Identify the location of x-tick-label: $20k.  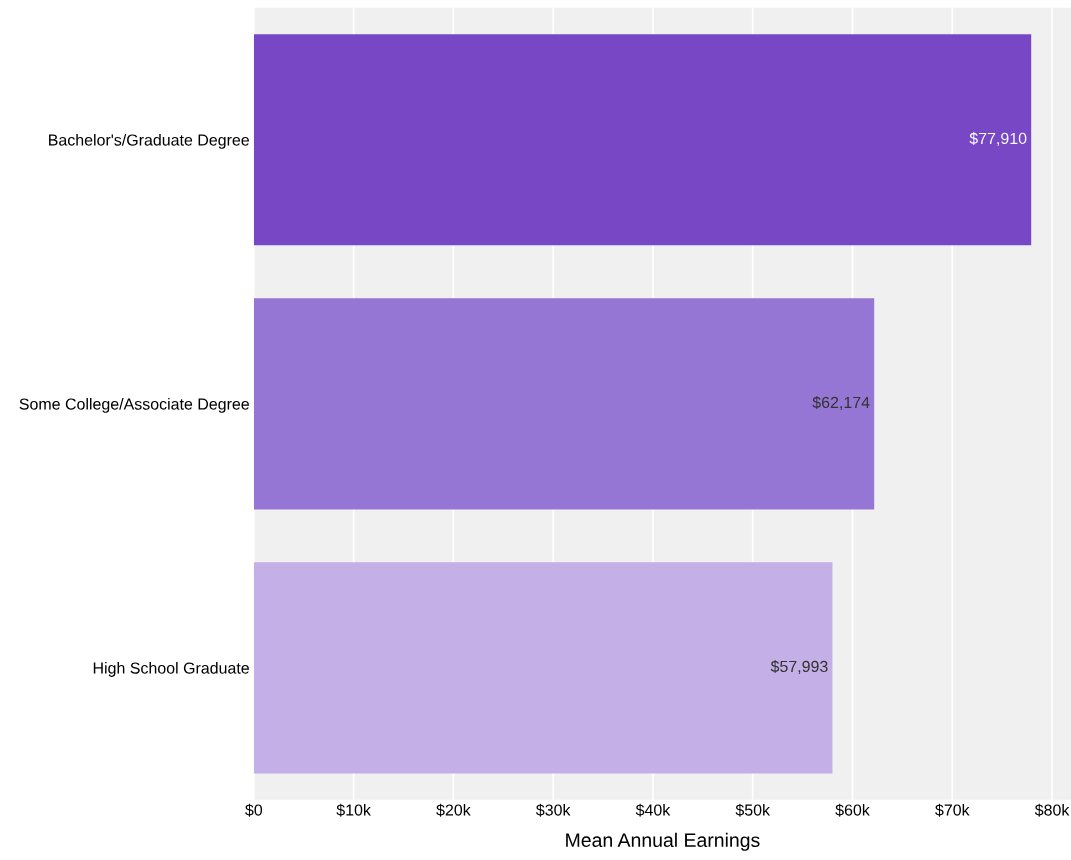
(453, 810).